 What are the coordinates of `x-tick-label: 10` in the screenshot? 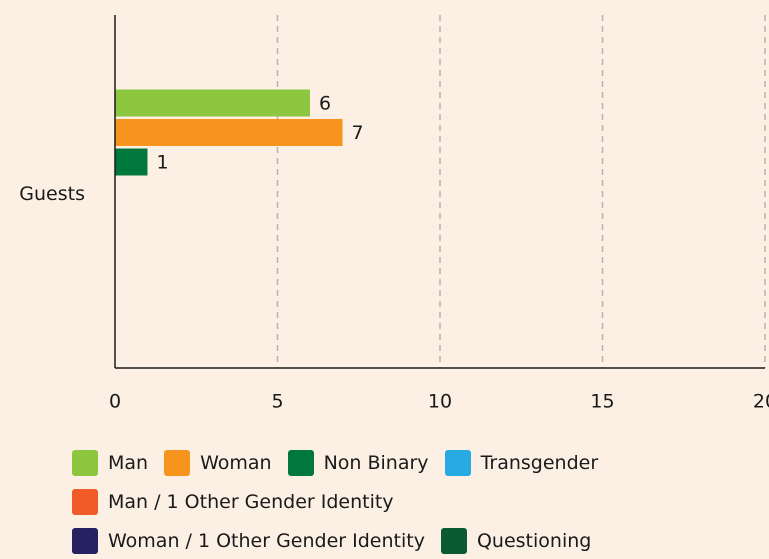 It's located at (440, 402).